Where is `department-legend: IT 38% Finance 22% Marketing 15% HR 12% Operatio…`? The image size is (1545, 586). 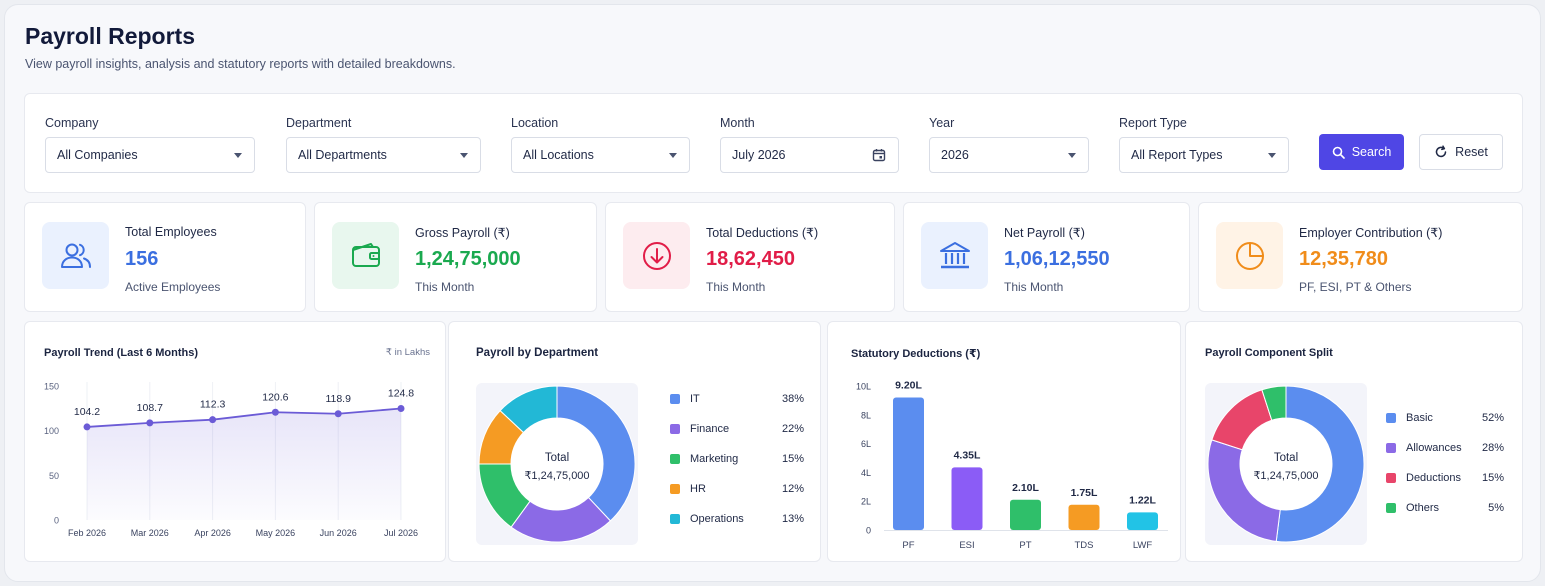 department-legend: IT 38% Finance 22% Marketing 15% HR 12% Operatio… is located at coordinates (737, 459).